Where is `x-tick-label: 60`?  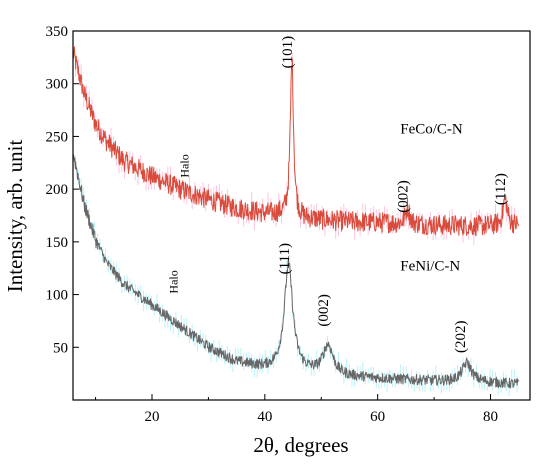 x-tick-label: 60 is located at coordinates (377, 417).